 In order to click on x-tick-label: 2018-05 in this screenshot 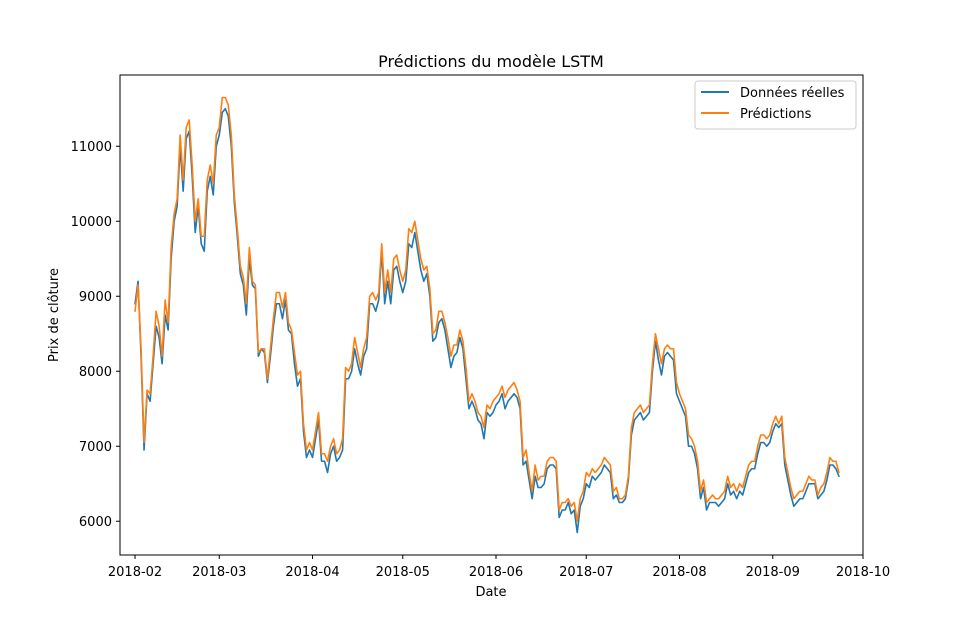, I will do `click(403, 572)`.